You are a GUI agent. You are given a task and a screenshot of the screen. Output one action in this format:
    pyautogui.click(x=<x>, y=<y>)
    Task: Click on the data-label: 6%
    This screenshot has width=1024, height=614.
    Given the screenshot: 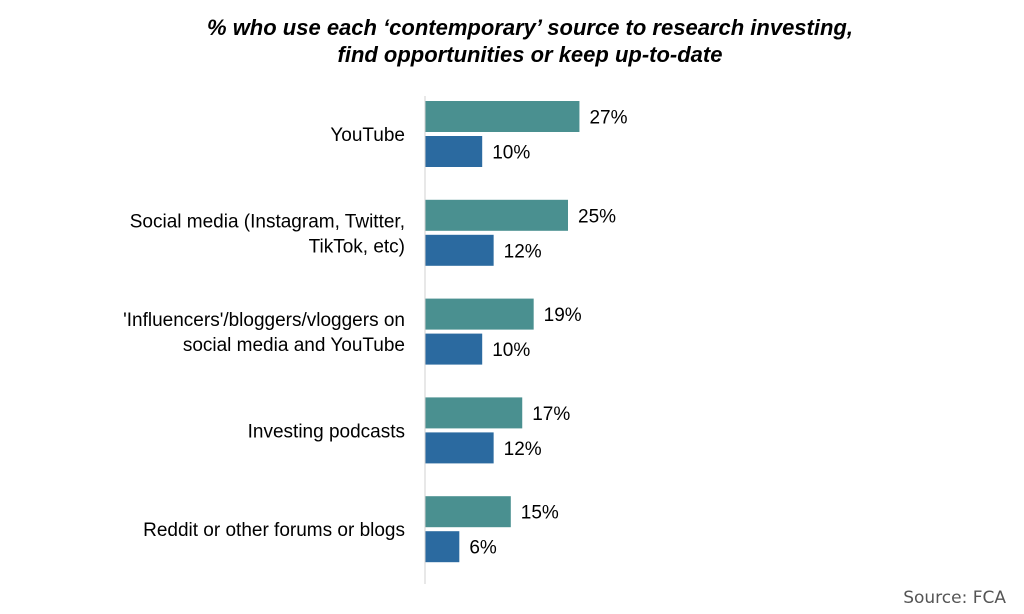 What is the action you would take?
    pyautogui.click(x=483, y=548)
    